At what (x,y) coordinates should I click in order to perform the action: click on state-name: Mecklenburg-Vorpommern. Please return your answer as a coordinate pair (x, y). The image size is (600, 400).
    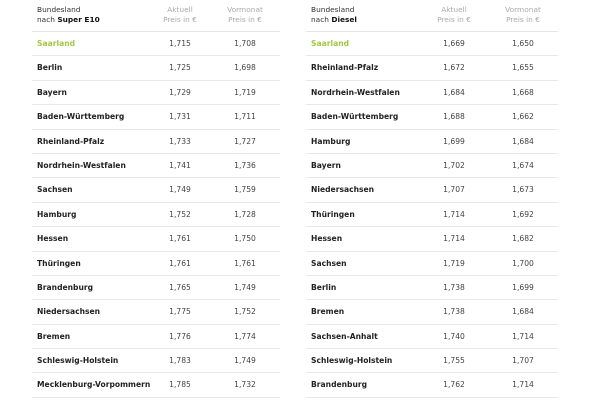
    Looking at the image, I should click on (94, 385).